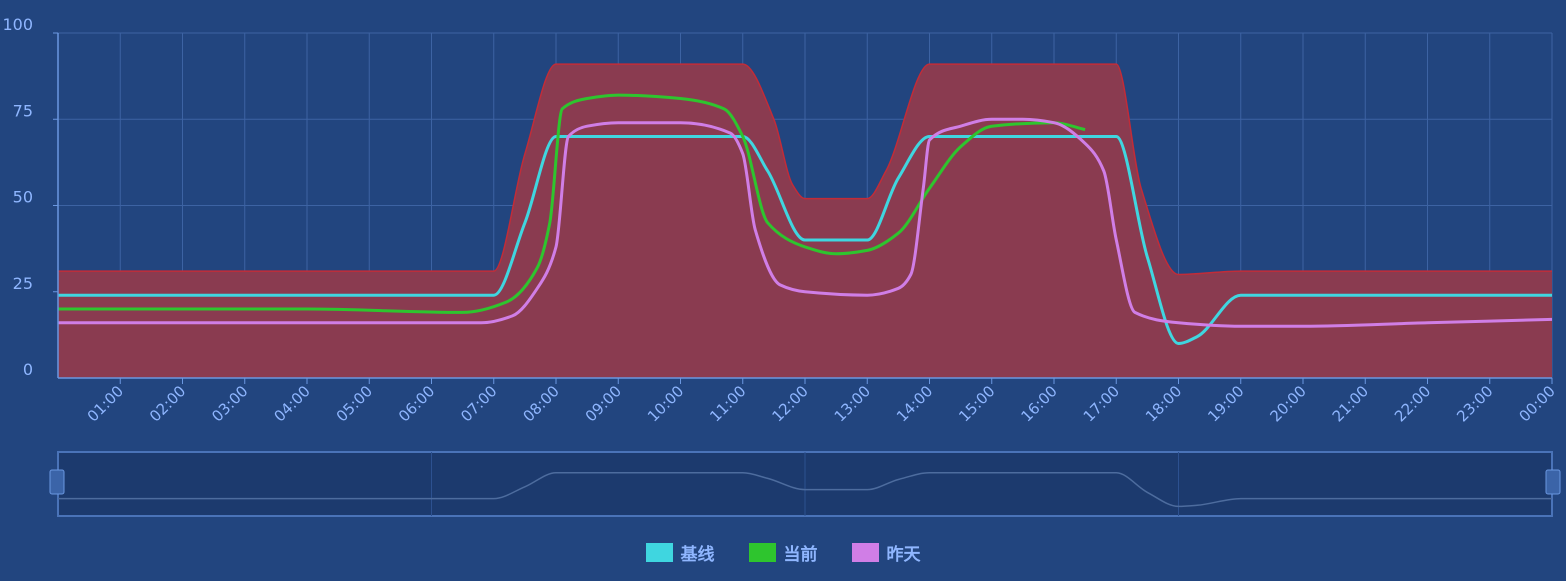 The image size is (1566, 581). Describe the element at coordinates (697, 555) in the screenshot. I see `legend-label: 基线` at that location.